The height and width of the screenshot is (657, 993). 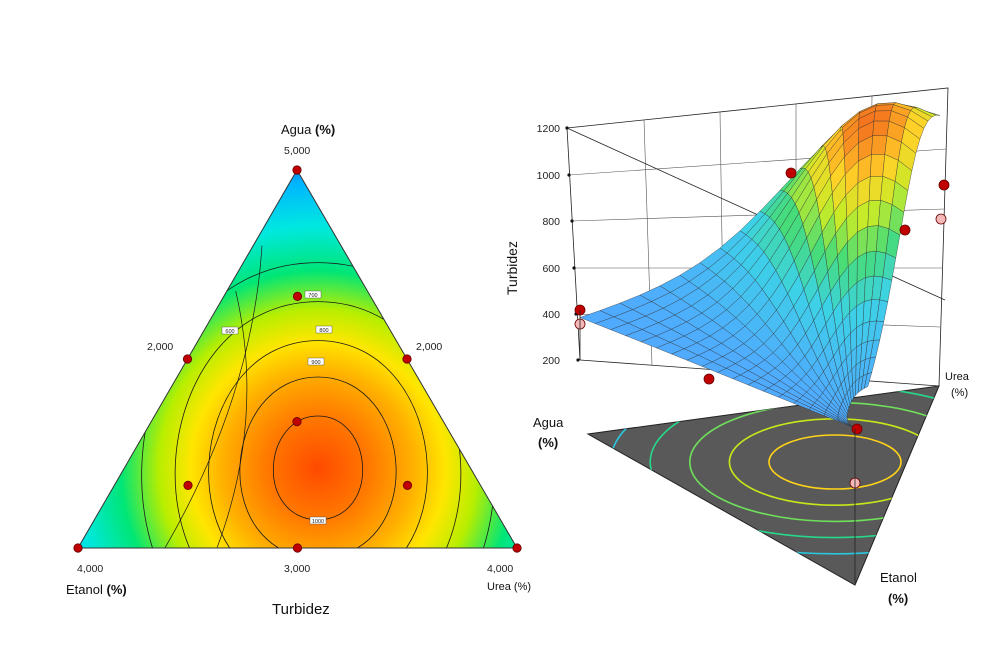 I want to click on z-tick-label: 1200, so click(x=549, y=129).